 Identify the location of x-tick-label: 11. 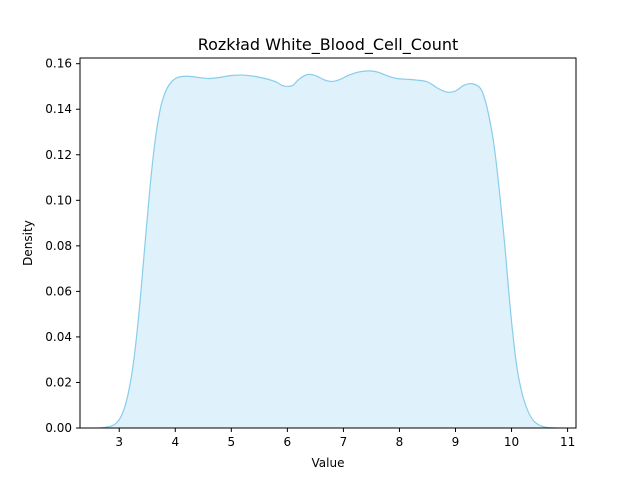
(567, 442).